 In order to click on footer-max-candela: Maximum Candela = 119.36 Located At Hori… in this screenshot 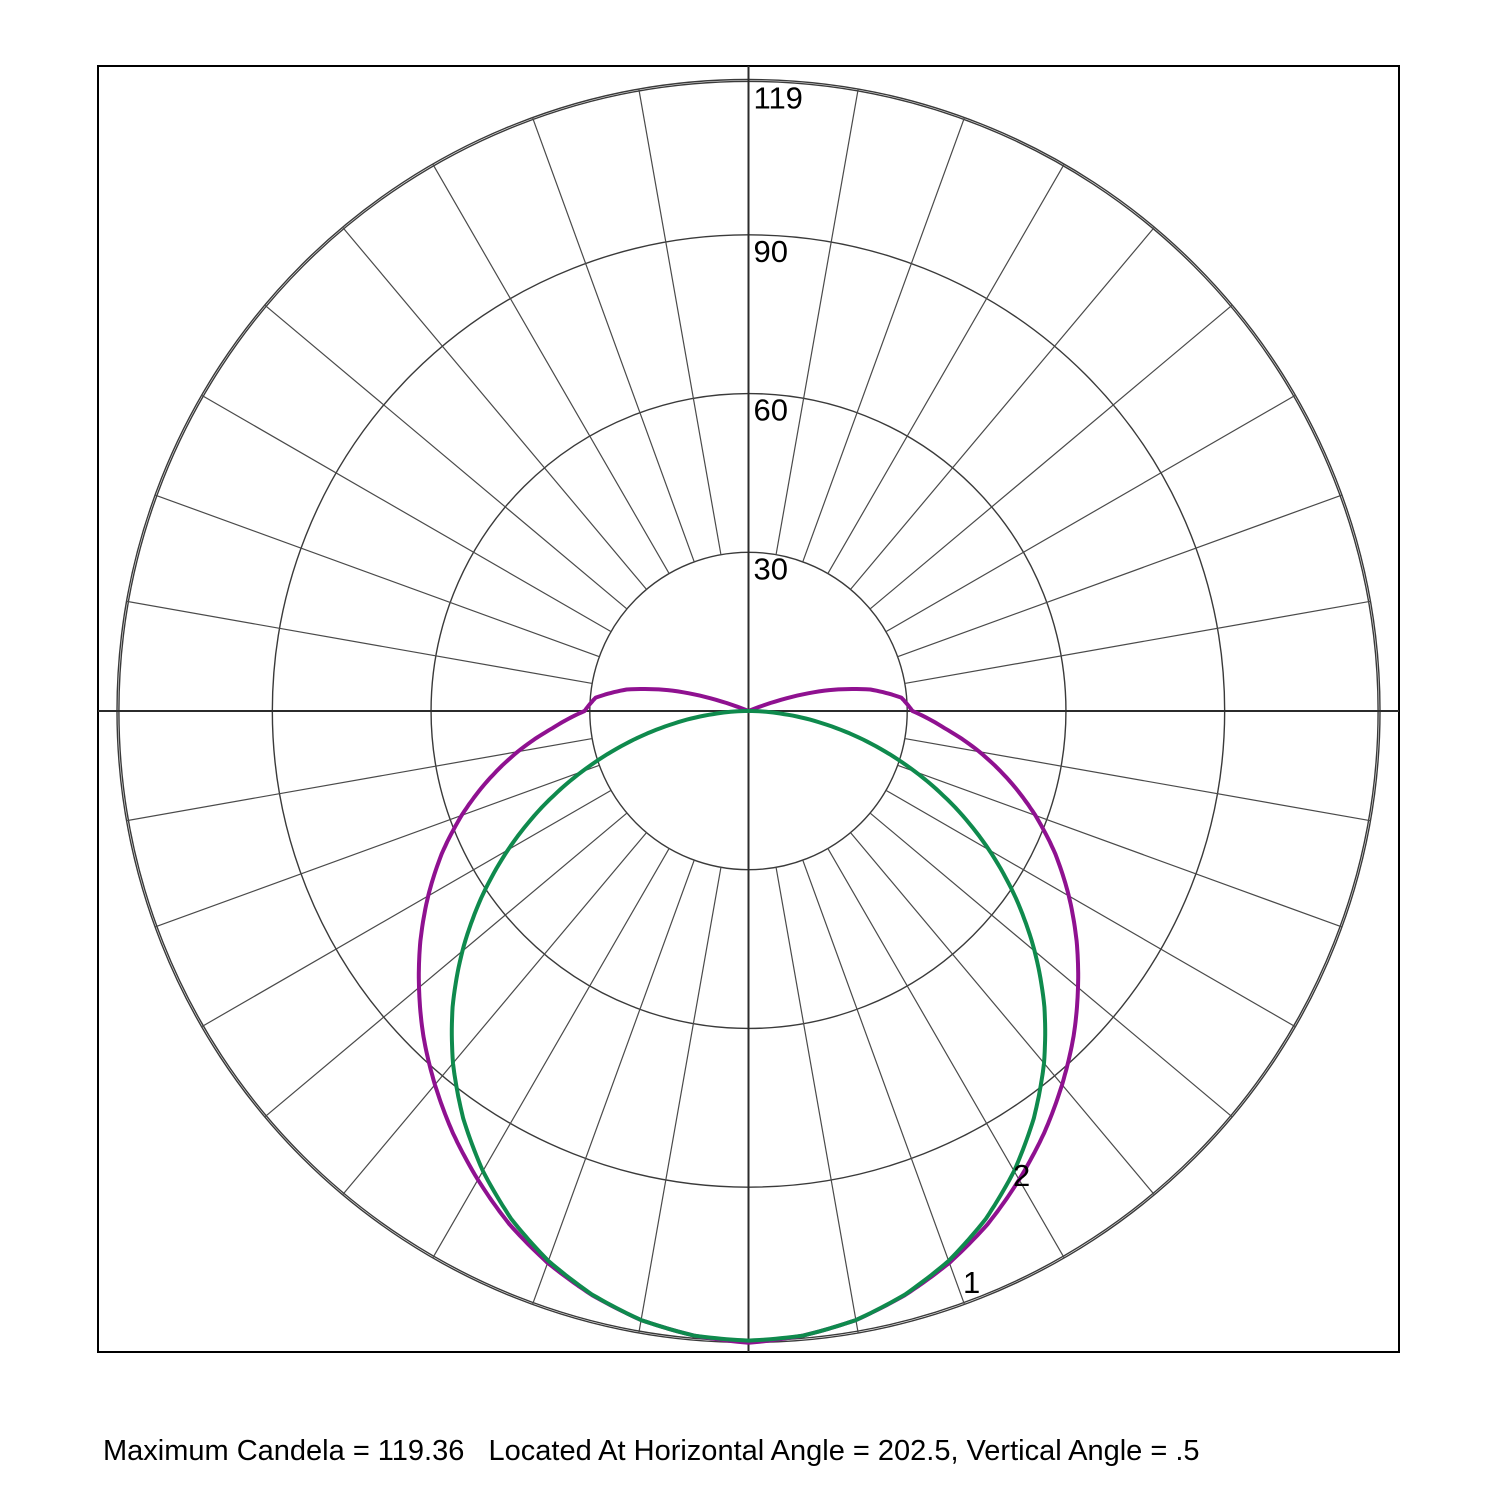, I will do `click(651, 1451)`.